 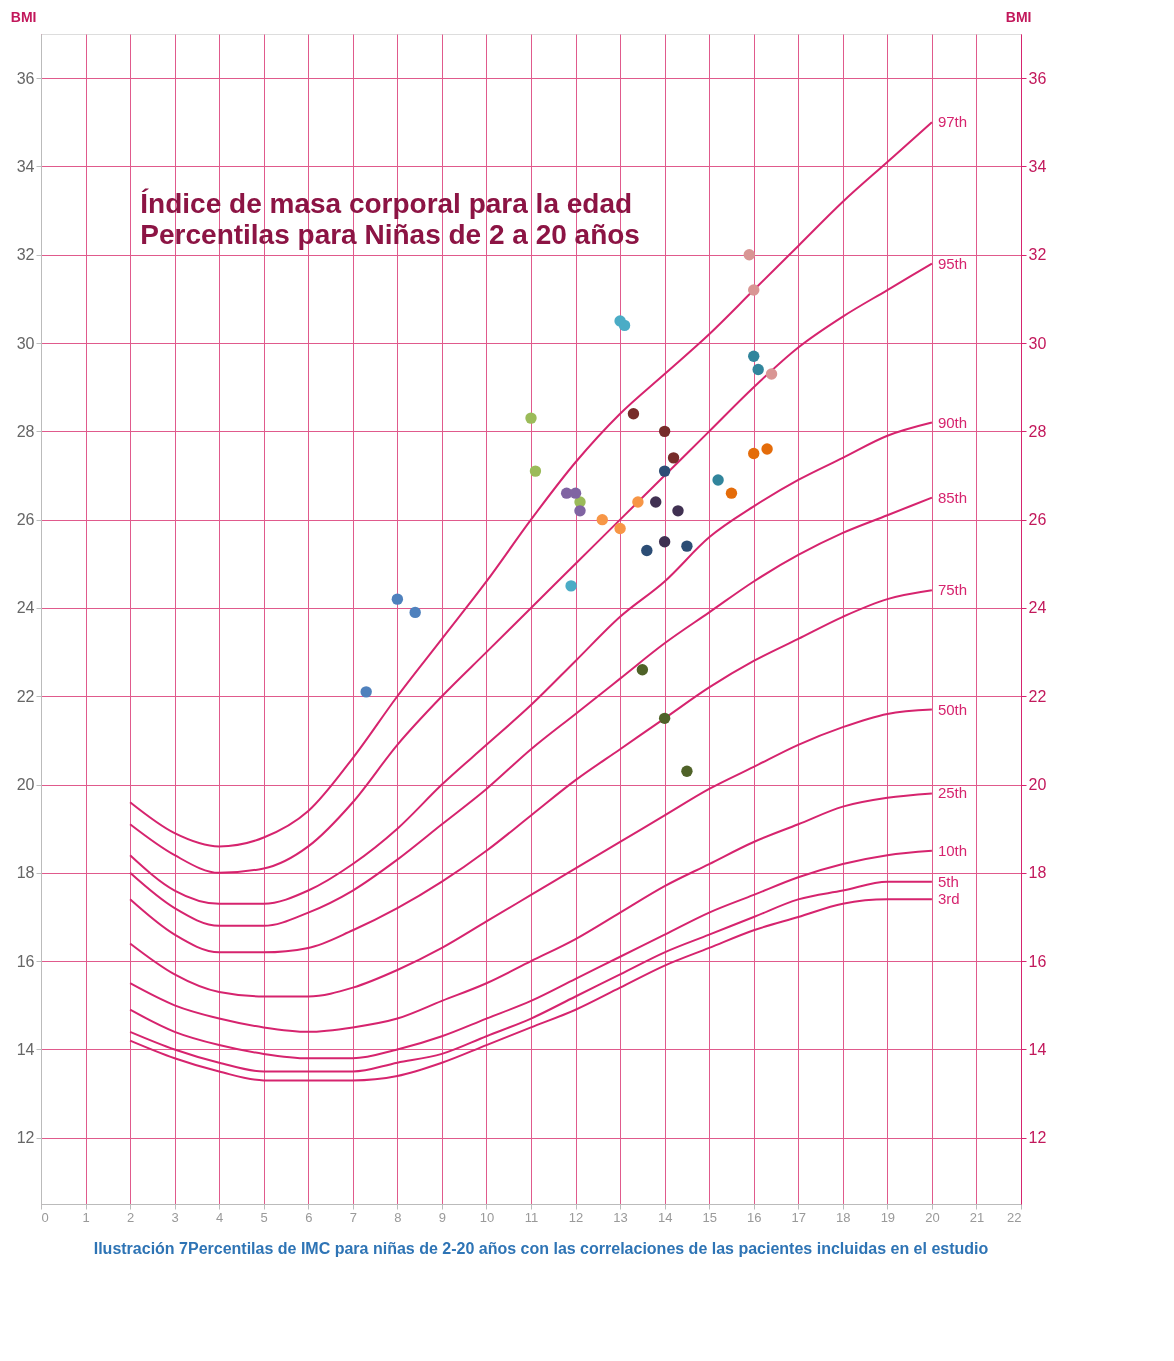 What do you see at coordinates (25, 520) in the screenshot?
I see `y-tick-label: 26` at bounding box center [25, 520].